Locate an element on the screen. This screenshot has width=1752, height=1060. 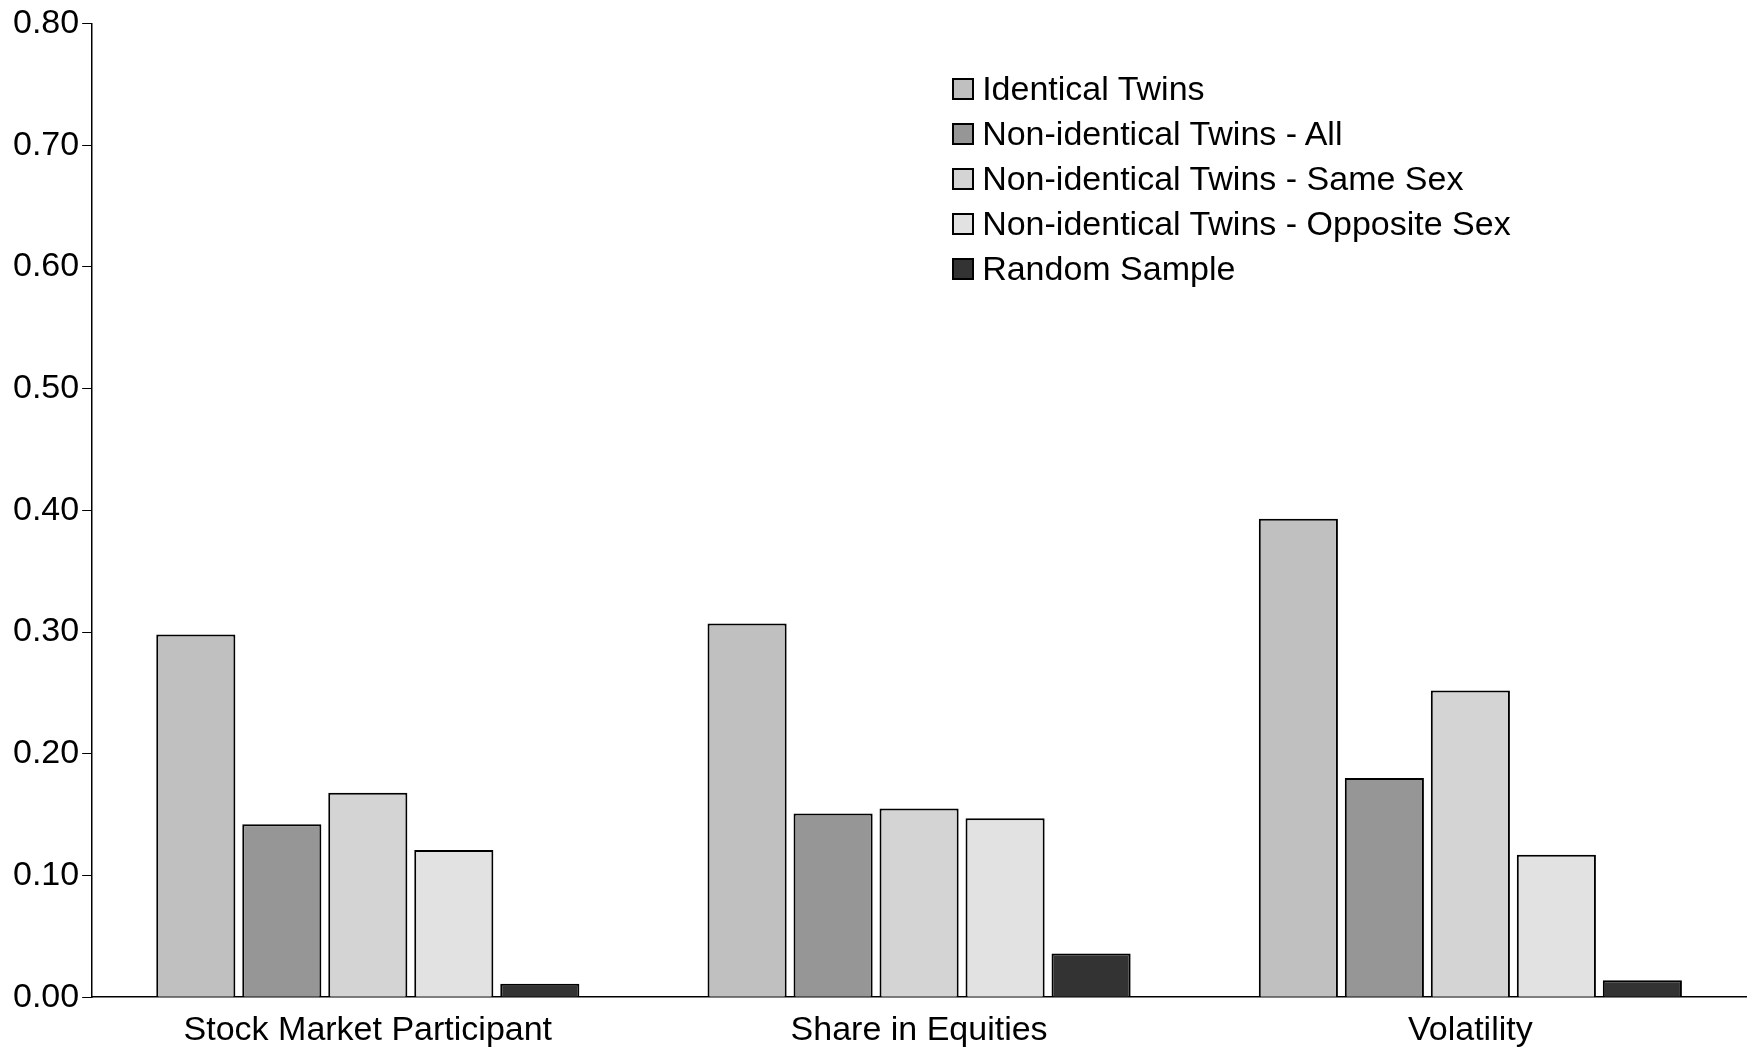
y-tick-label: 0.00 is located at coordinates (46, 994).